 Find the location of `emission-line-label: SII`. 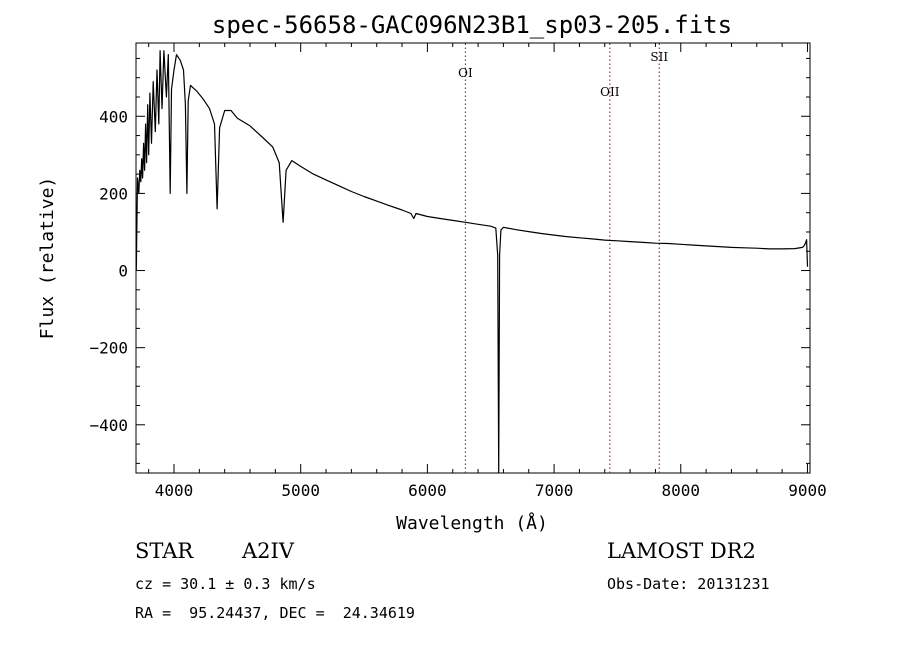

emission-line-label: SII is located at coordinates (659, 57).